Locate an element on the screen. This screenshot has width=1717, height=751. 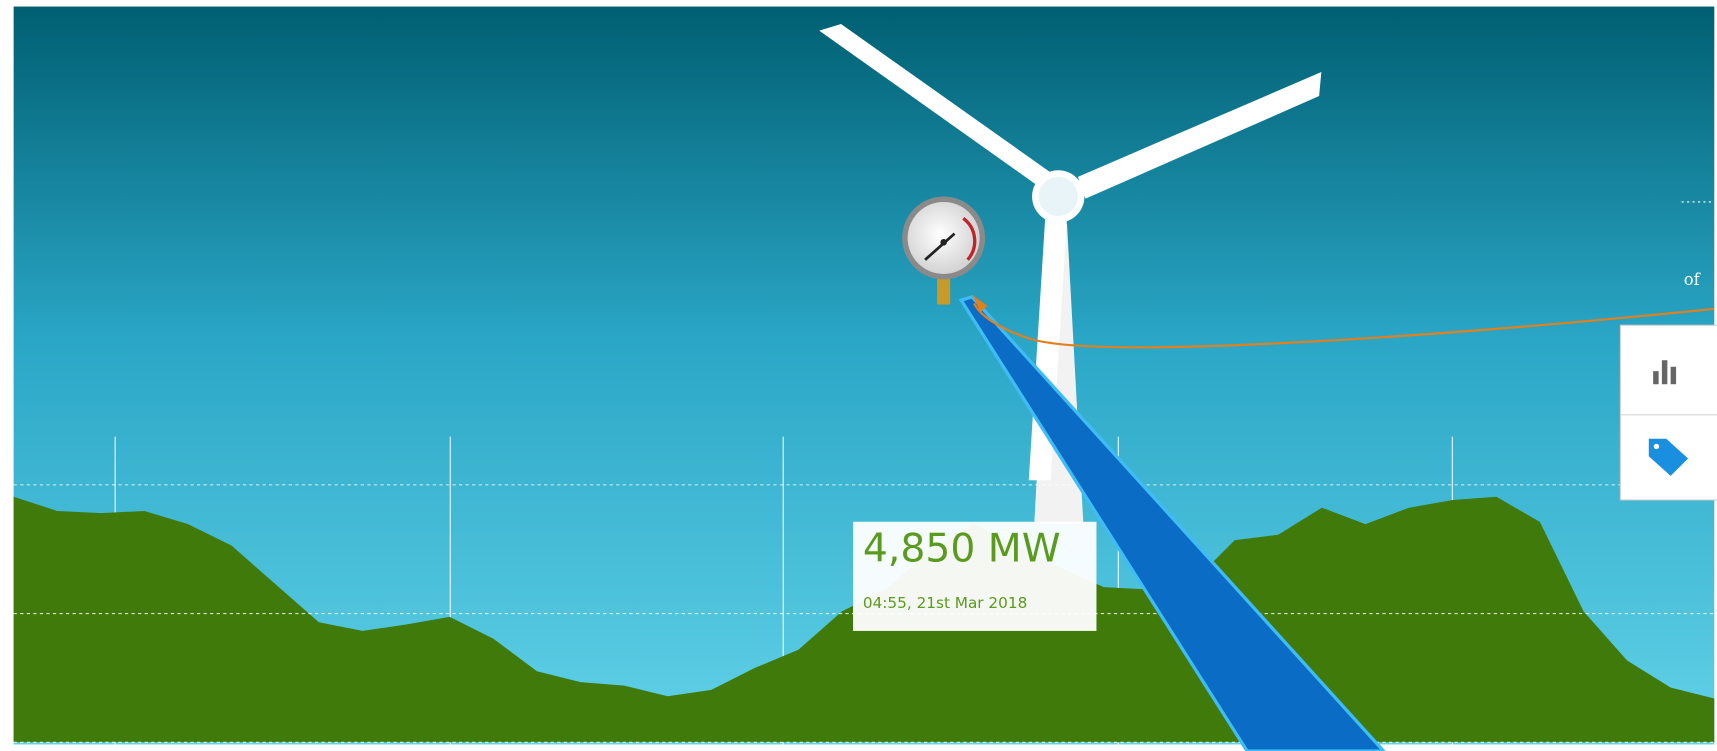
annotation-arrowhead is located at coordinates (980, 303).